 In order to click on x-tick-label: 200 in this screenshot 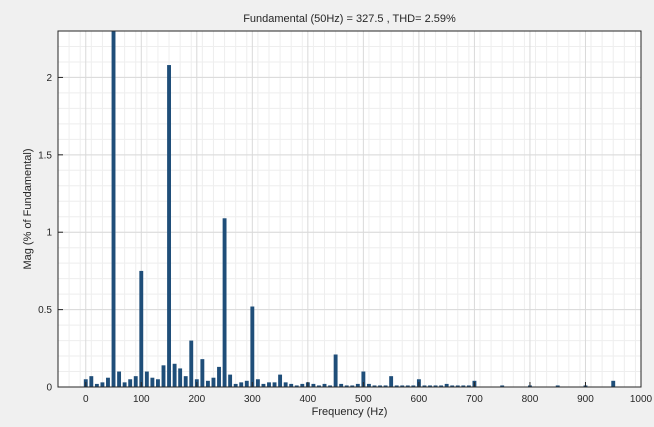, I will do `click(196, 399)`.